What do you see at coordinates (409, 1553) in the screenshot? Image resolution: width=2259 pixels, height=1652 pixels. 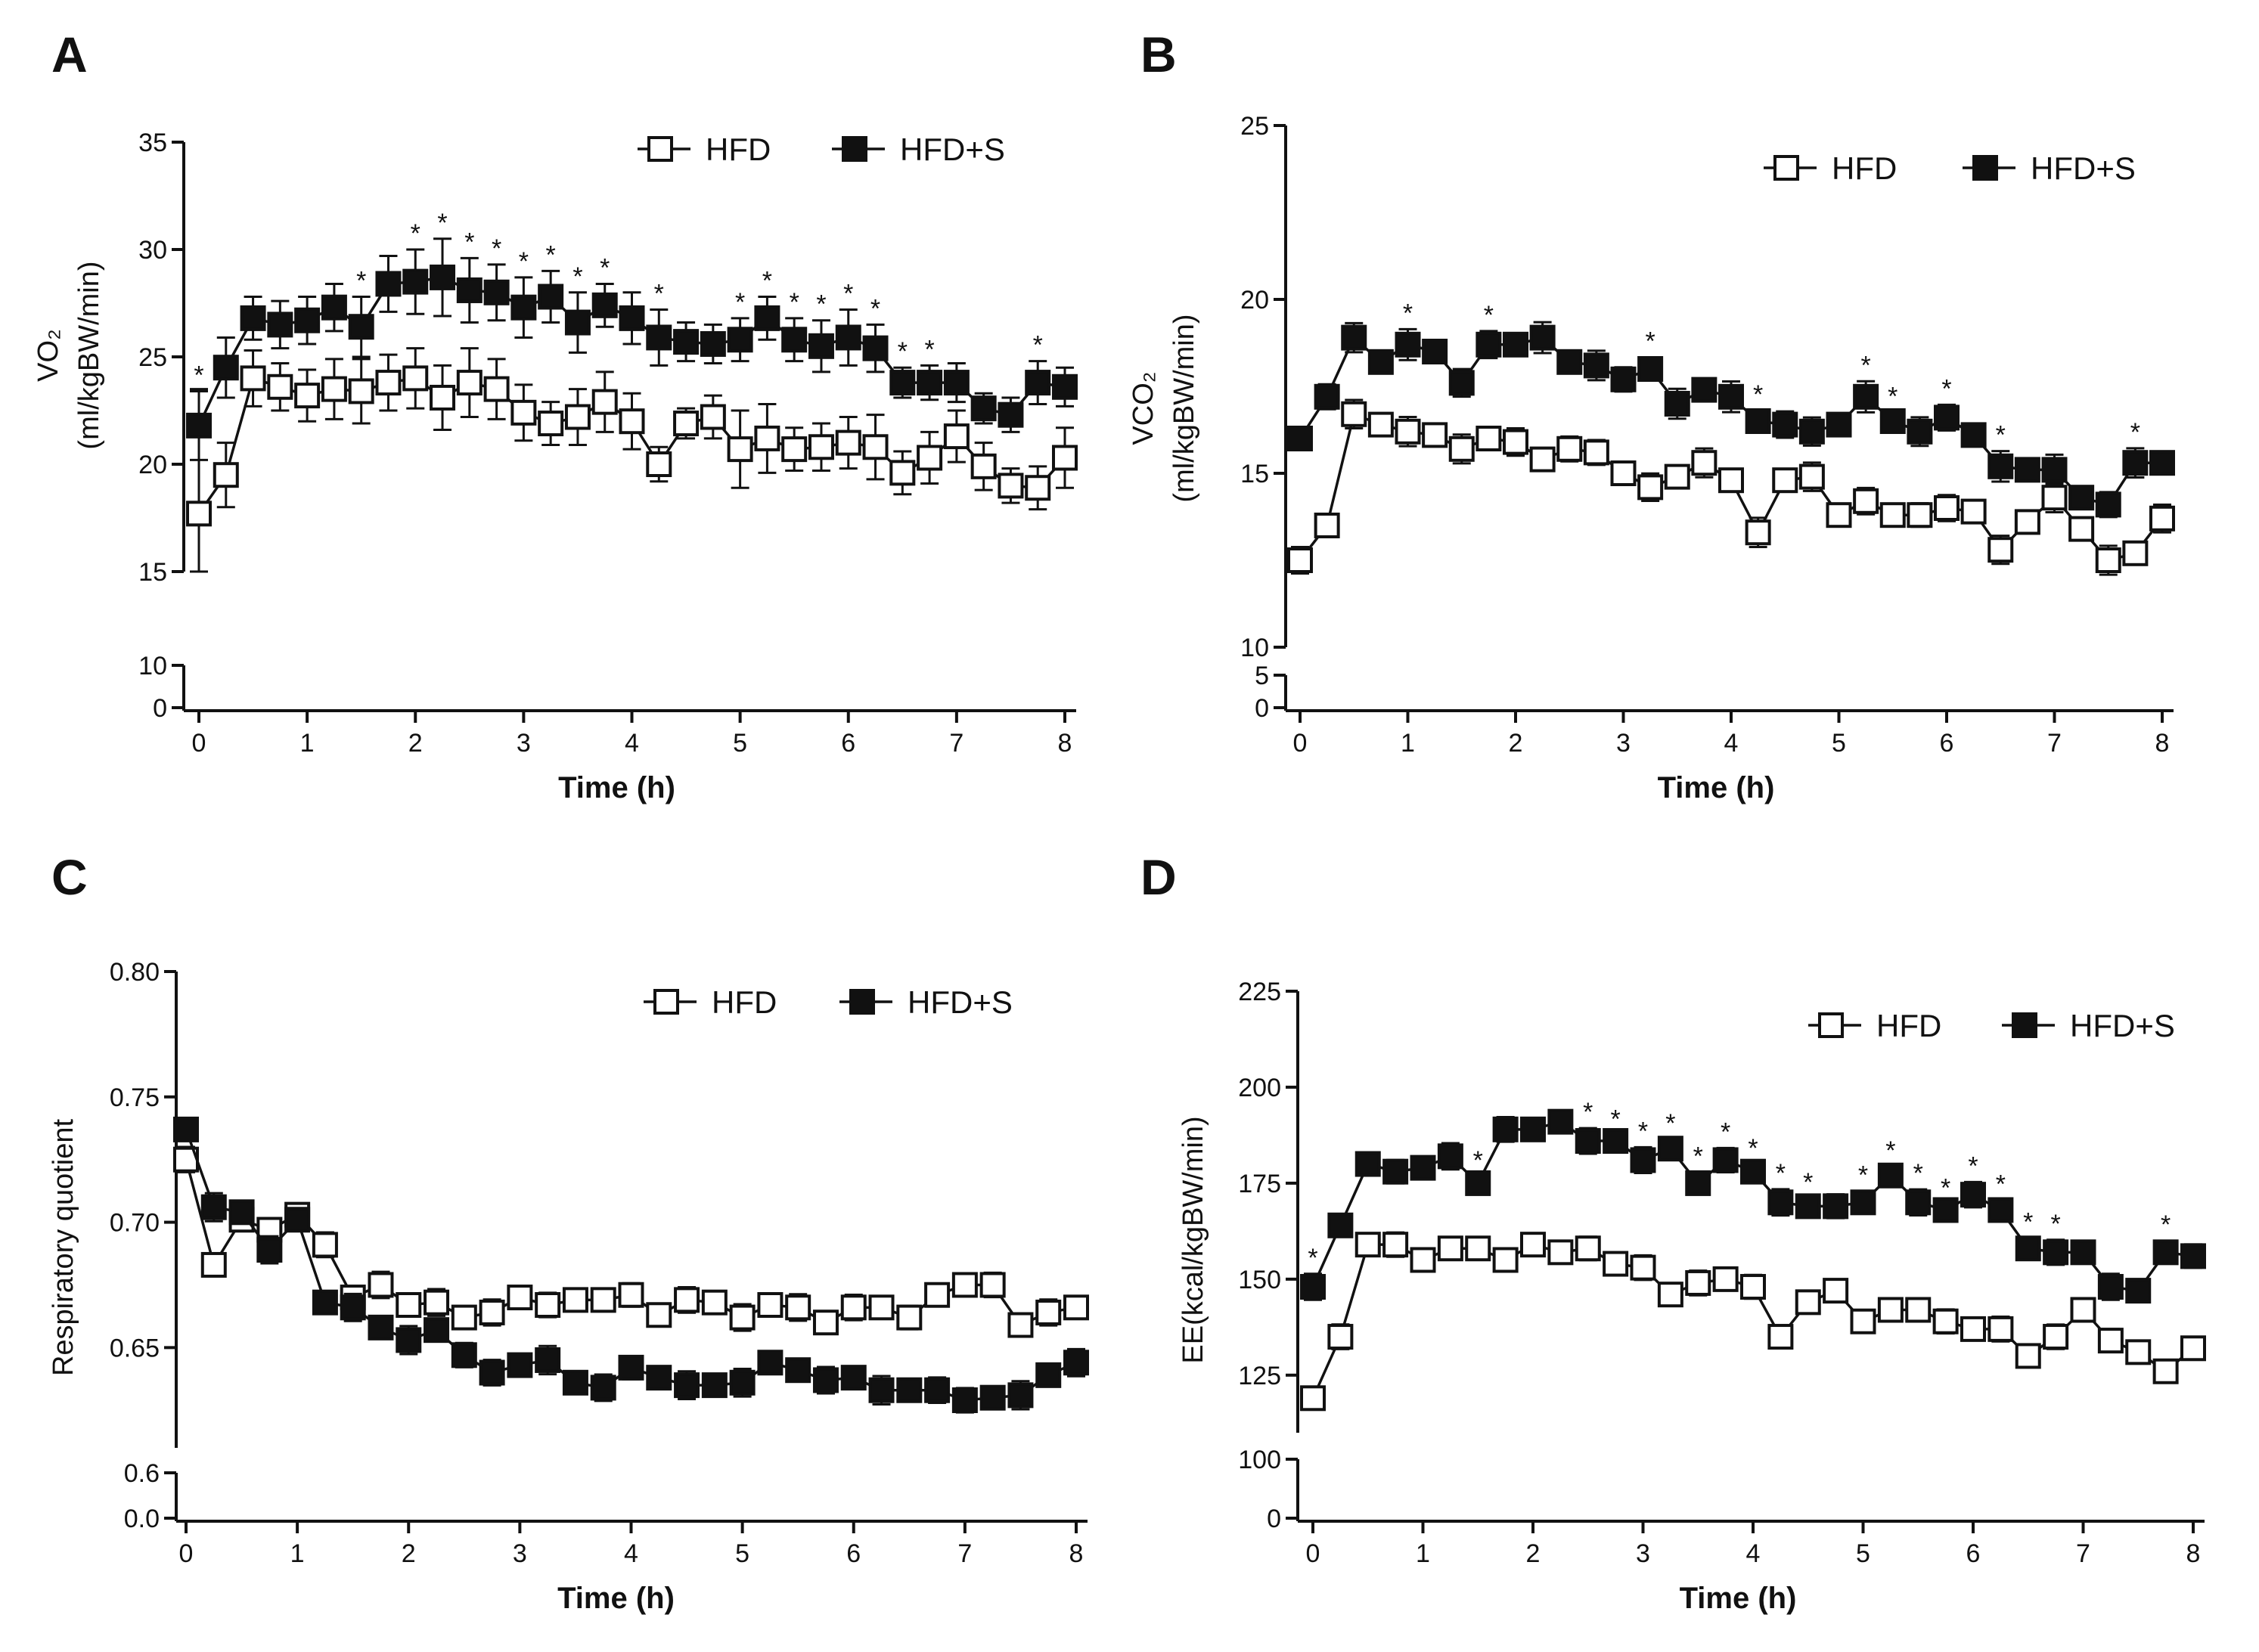 I see `x-tick-label: 2` at bounding box center [409, 1553].